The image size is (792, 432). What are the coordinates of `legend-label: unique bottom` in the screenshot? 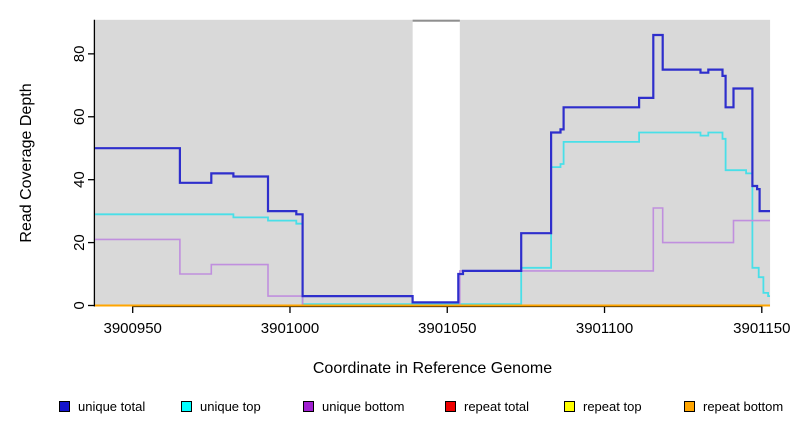 It's located at (363, 406).